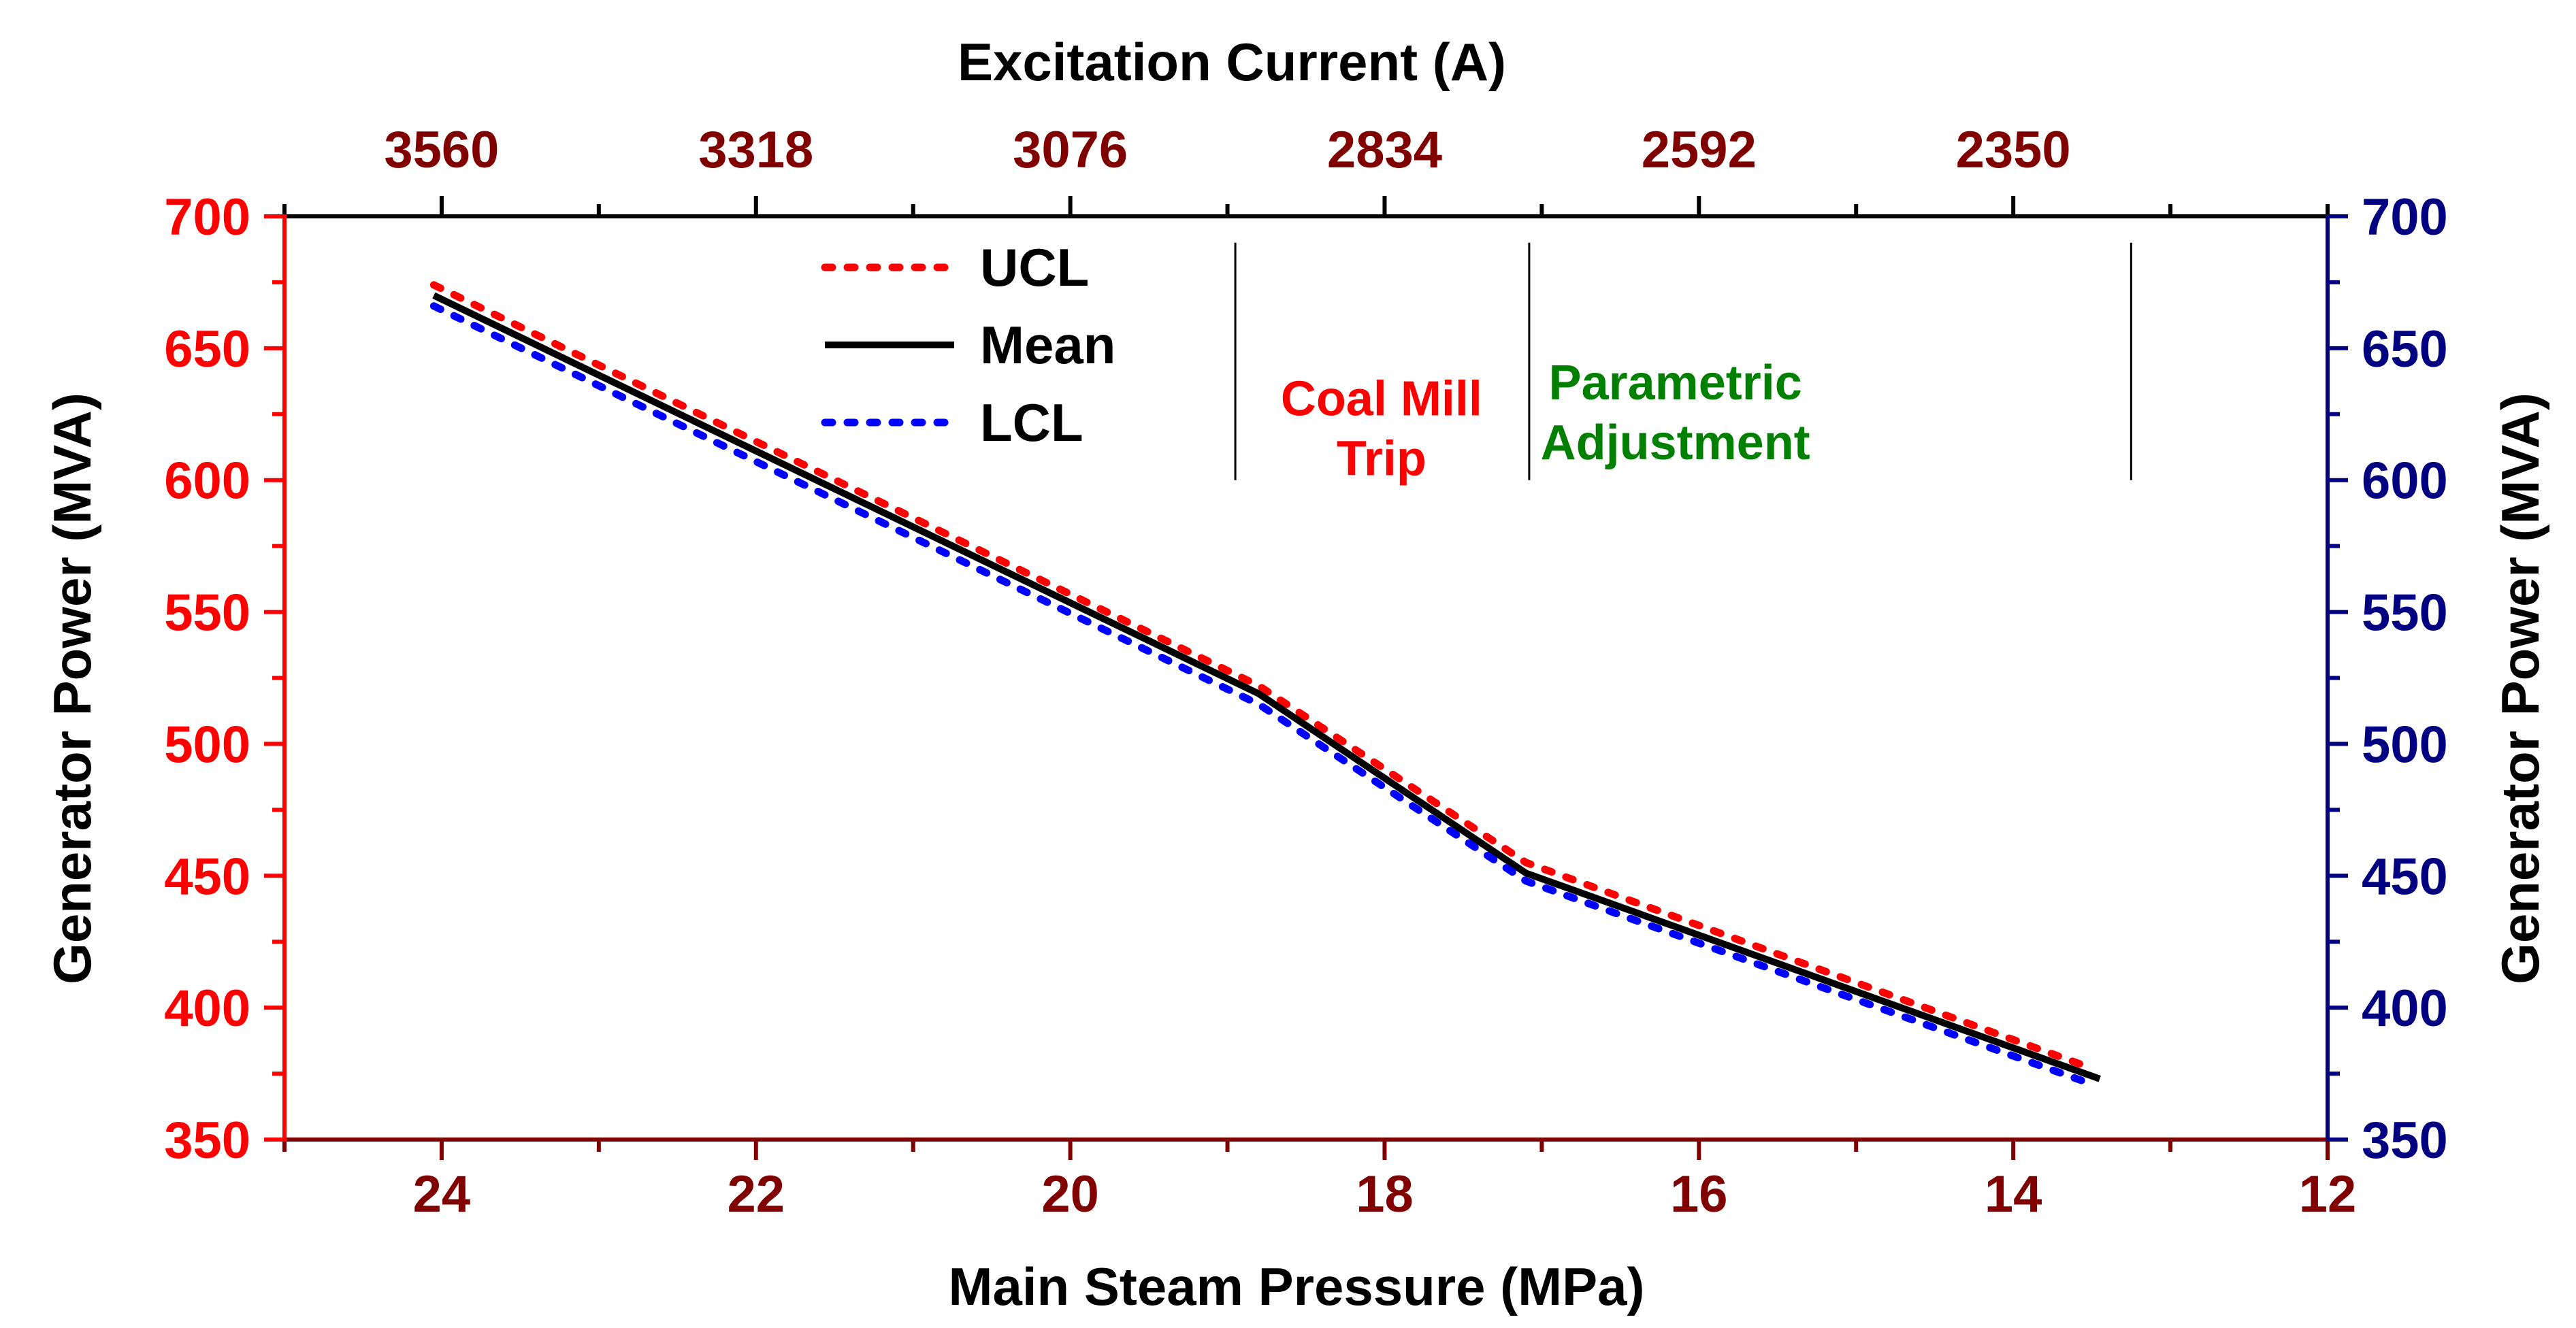  I want to click on annotation-text: Parametric, so click(1676, 383).